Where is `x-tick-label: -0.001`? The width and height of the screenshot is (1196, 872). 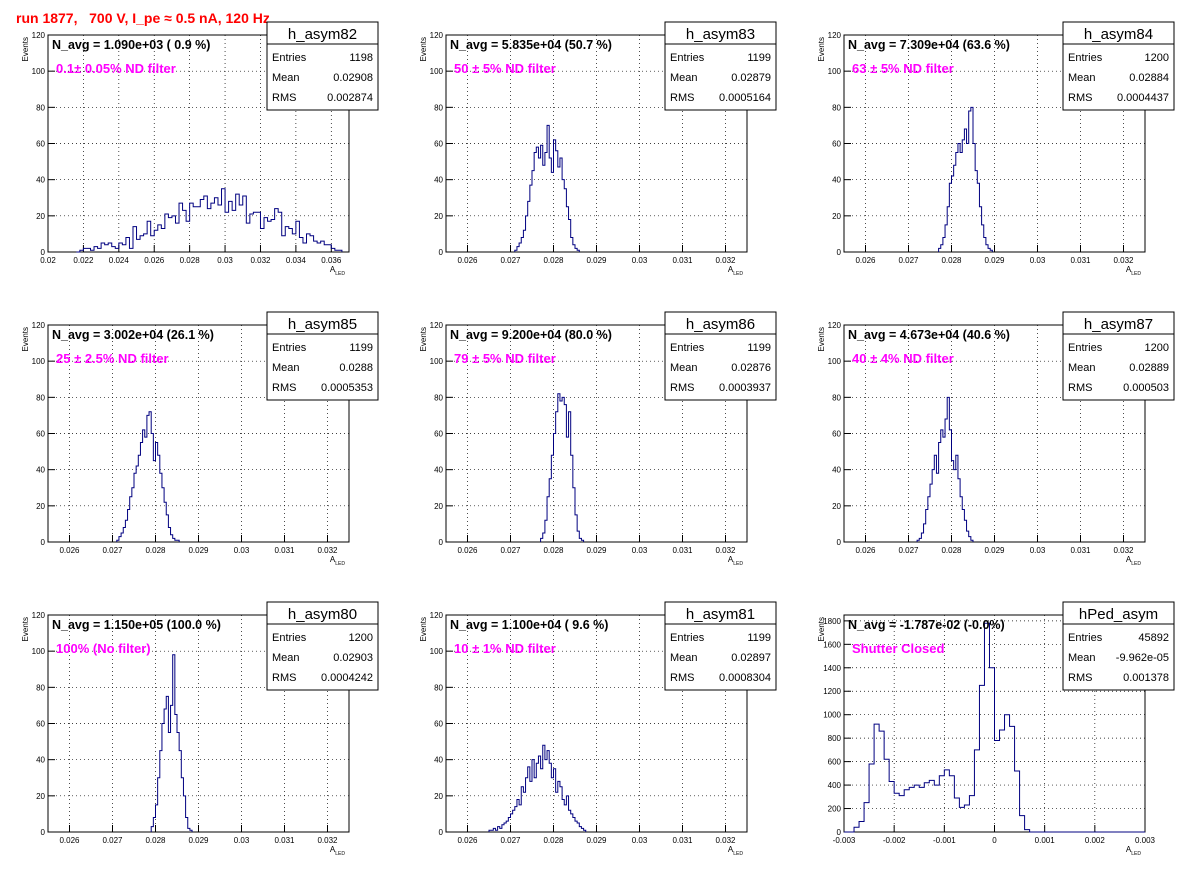
x-tick-label: -0.001 is located at coordinates (944, 840).